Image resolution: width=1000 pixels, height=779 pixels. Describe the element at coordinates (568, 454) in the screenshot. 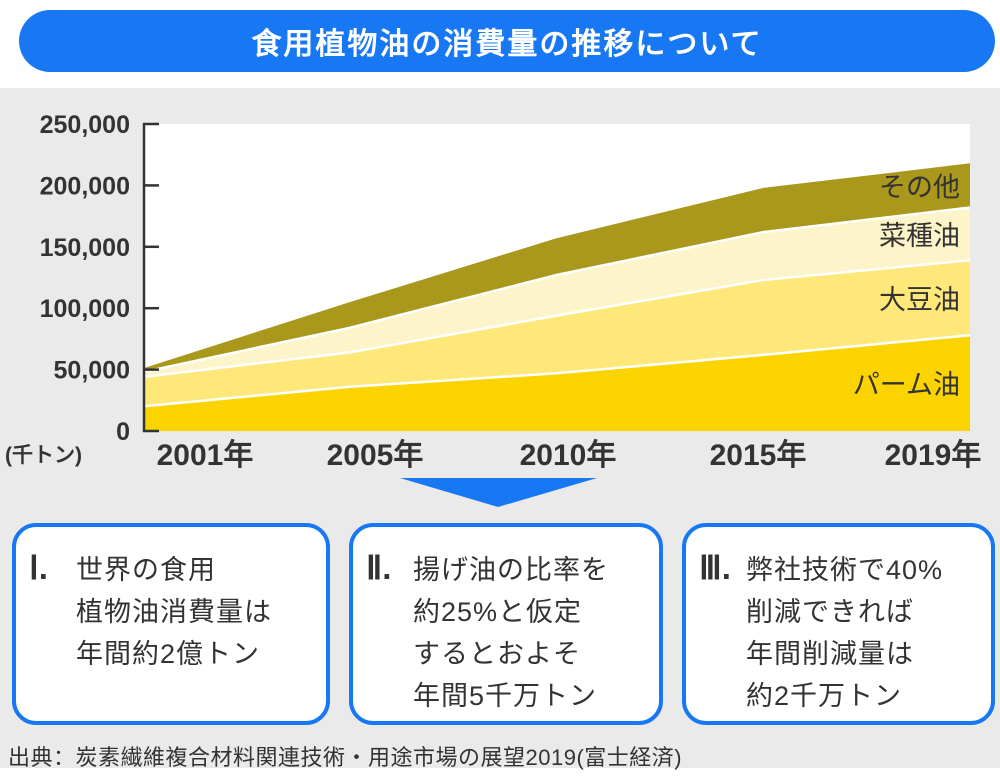

I see `x-tick-label: 2010年` at that location.